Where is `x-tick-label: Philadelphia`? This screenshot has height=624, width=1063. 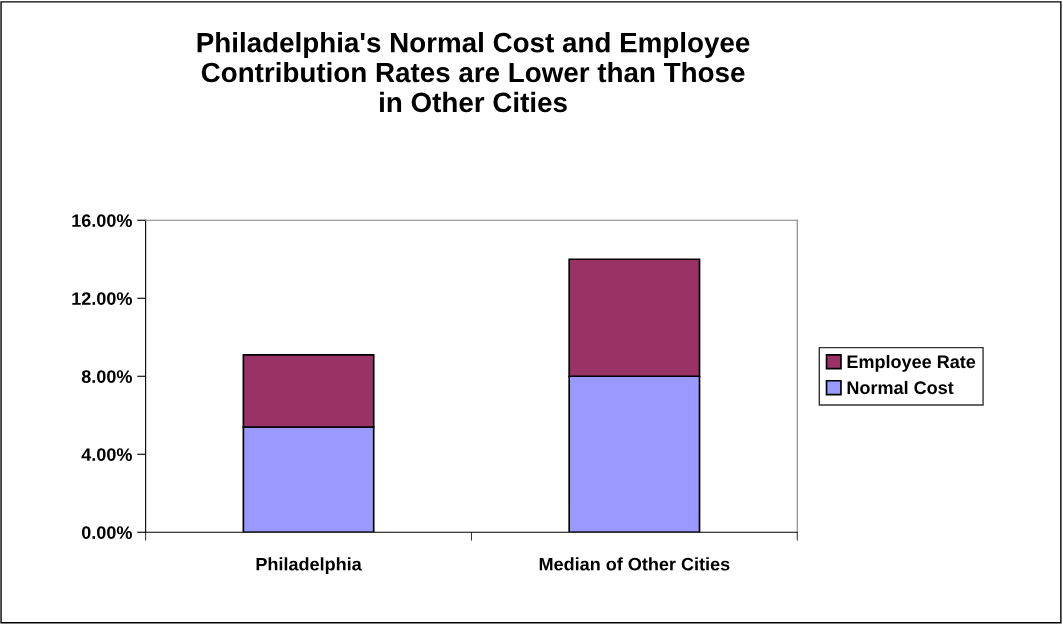 x-tick-label: Philadelphia is located at coordinates (309, 566).